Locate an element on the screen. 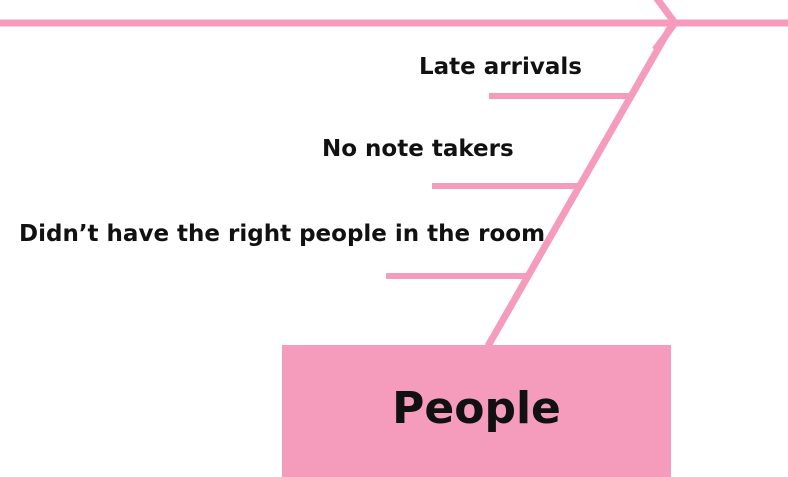 The width and height of the screenshot is (788, 477). category-label: People is located at coordinates (476, 408).